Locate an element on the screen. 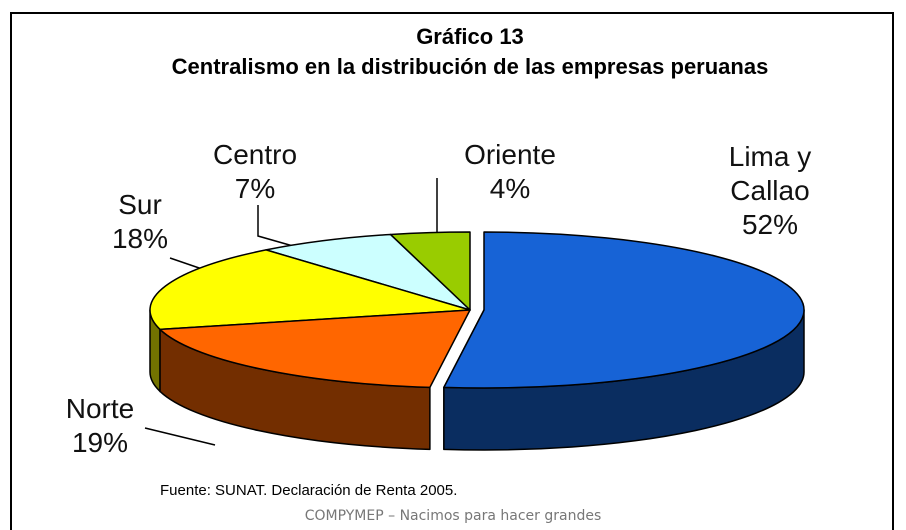  category-label: Sur is located at coordinates (140, 204).